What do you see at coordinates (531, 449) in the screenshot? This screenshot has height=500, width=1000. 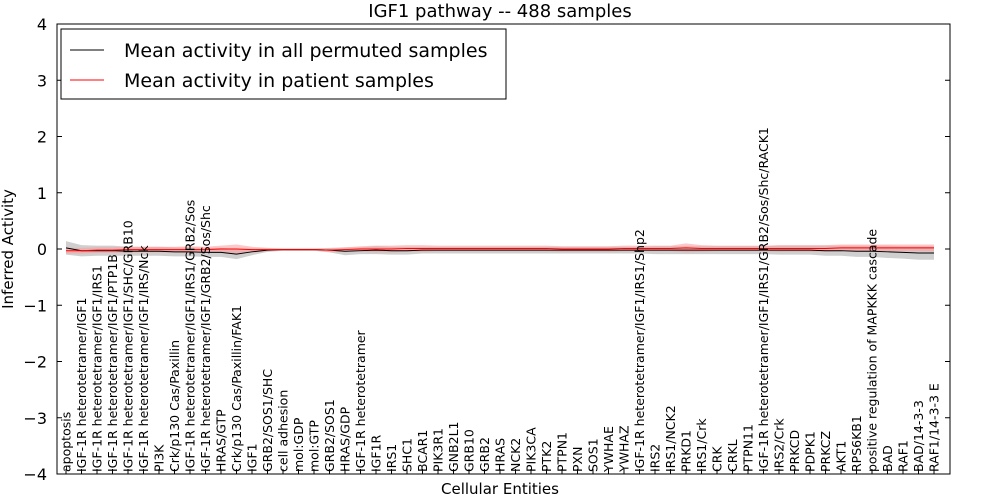 I see `category-label: PIK3CA` at bounding box center [531, 449].